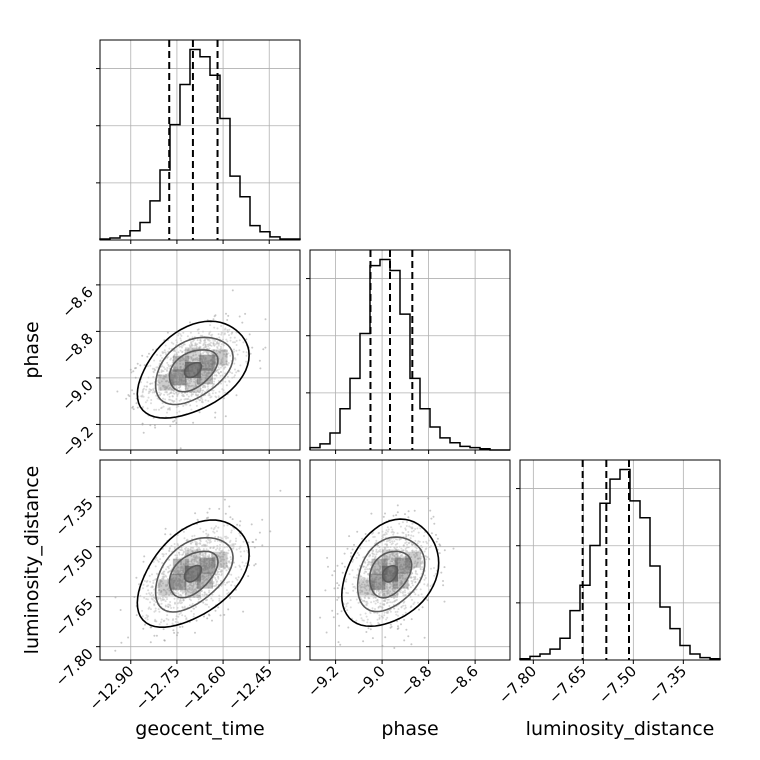  Describe the element at coordinates (608, 583) in the screenshot. I see `panel-hist-luminosity-distance: −7.80 −7.65 −7.50 −7.35` at that location.